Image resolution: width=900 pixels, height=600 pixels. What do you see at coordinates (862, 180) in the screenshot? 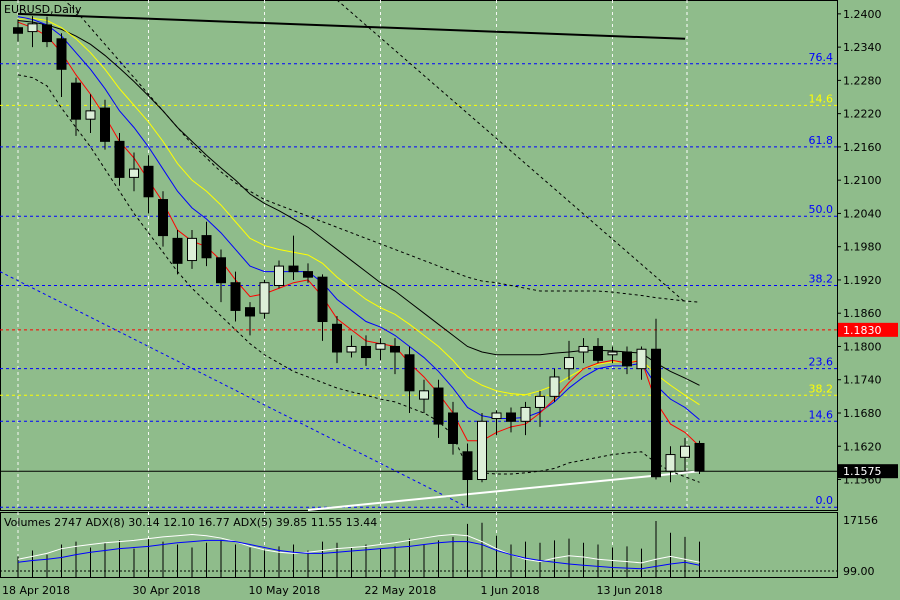
I see `y-tick-label: 1.2100` at bounding box center [862, 180].